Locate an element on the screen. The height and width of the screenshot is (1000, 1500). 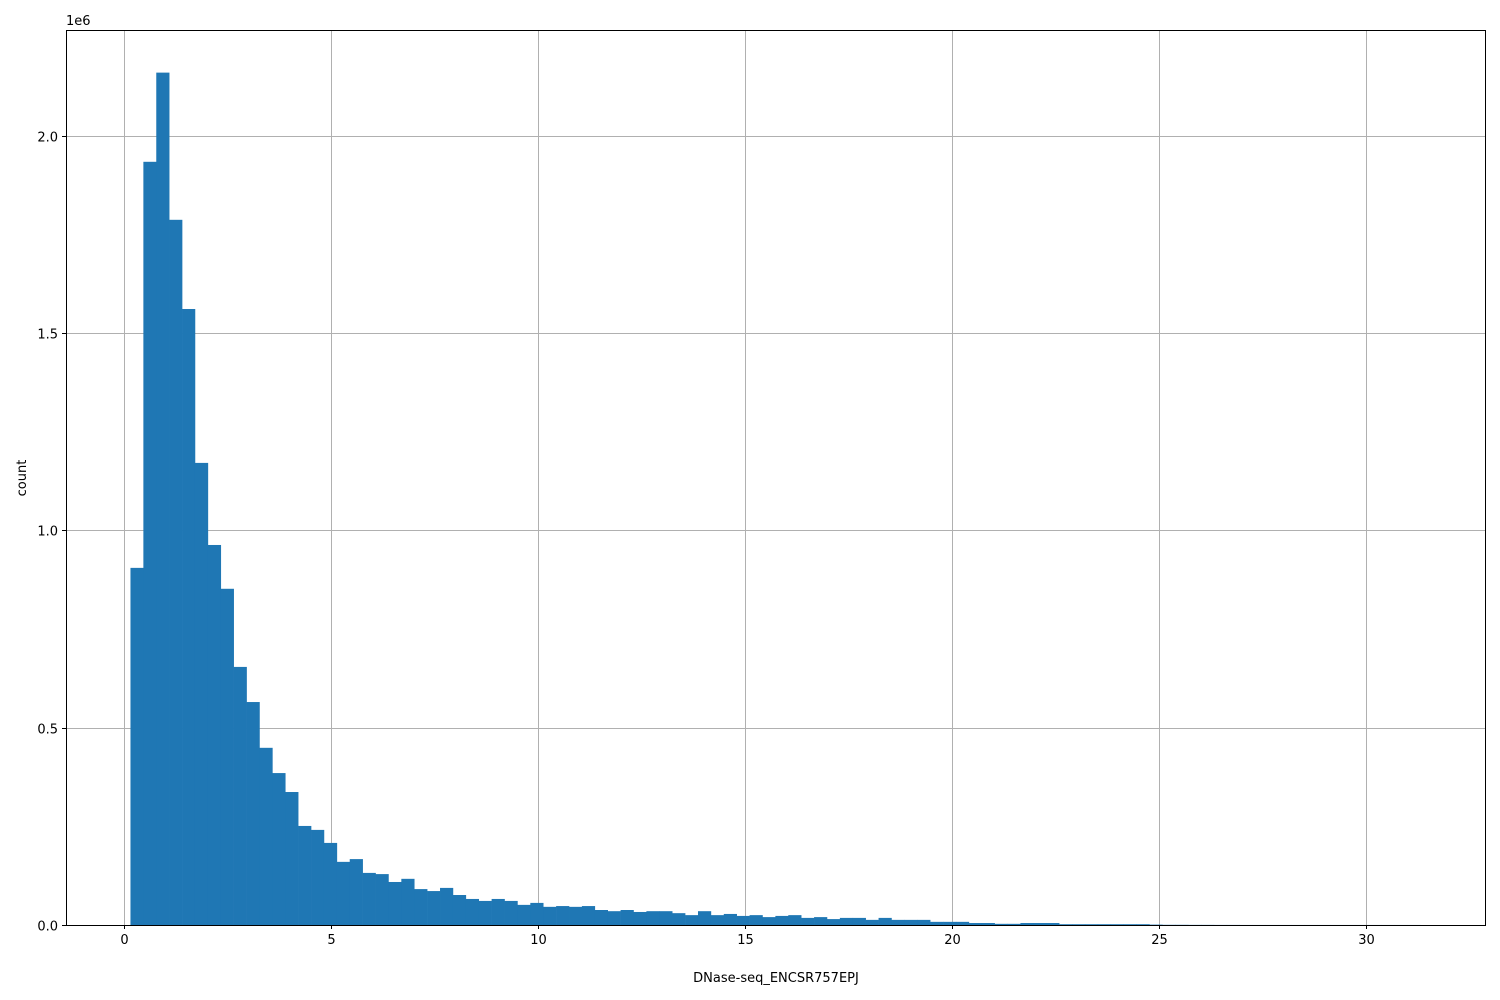
y-offset-label: 1e6 is located at coordinates (78, 21).